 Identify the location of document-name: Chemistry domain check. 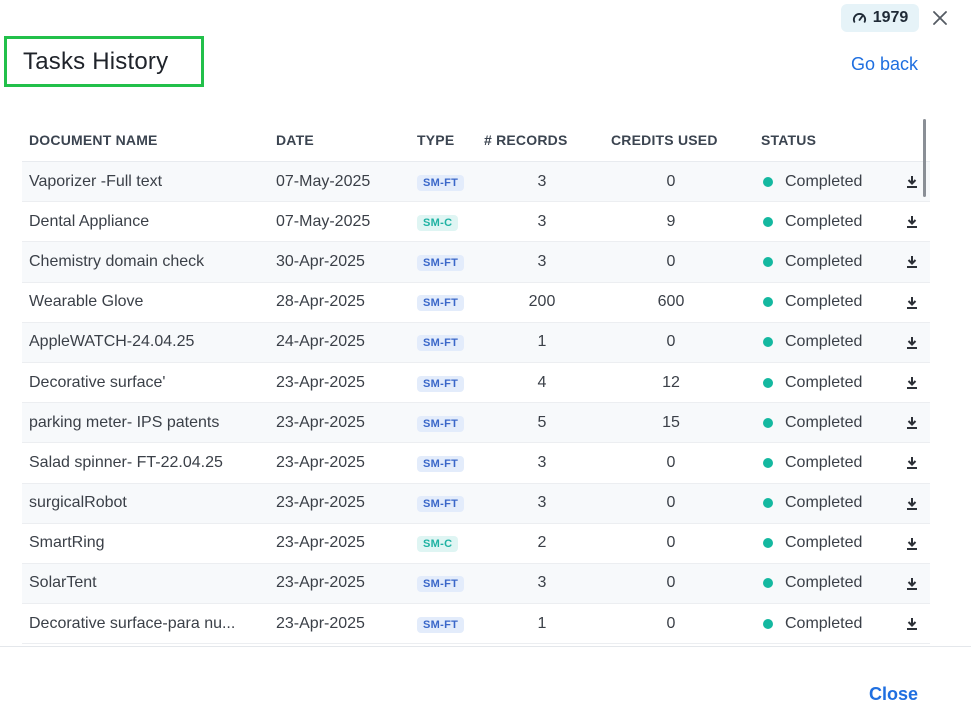
(117, 261).